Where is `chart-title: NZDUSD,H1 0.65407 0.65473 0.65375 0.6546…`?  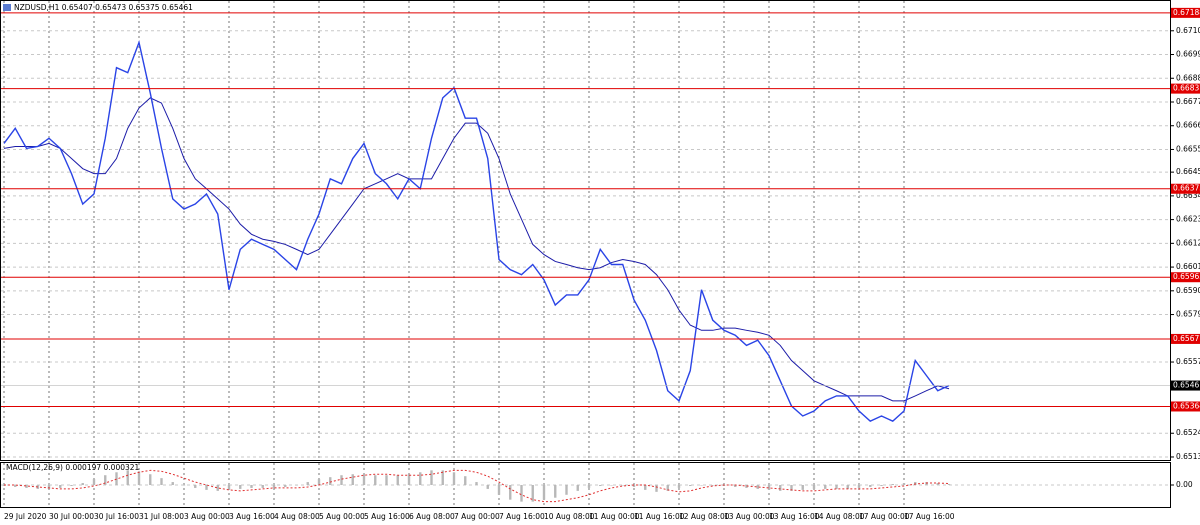
chart-title: NZDUSD,H1 0.65407 0.65473 0.65375 0.6546… is located at coordinates (103, 7).